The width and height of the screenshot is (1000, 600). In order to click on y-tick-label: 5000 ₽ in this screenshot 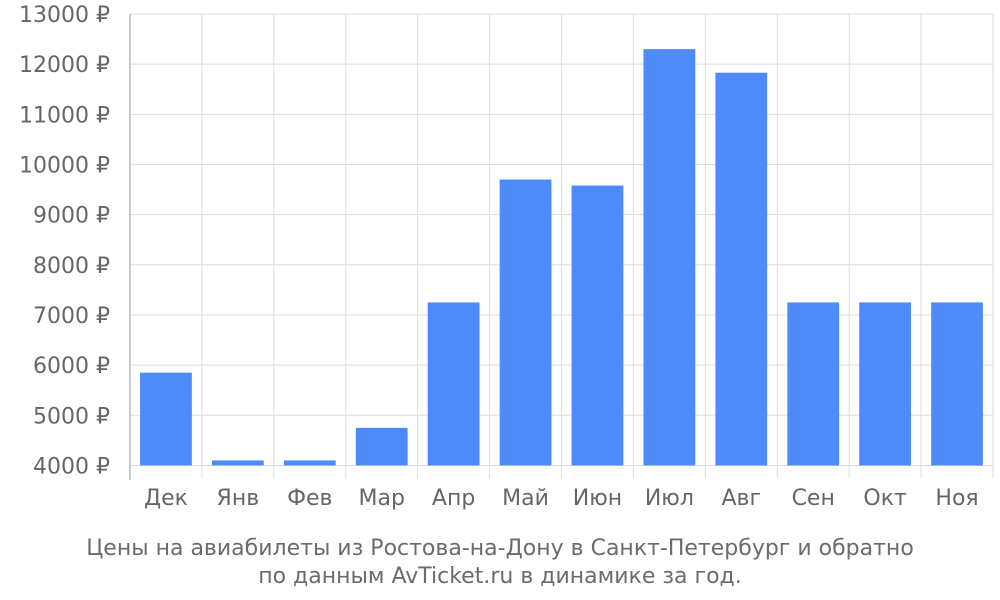, I will do `click(71, 416)`.